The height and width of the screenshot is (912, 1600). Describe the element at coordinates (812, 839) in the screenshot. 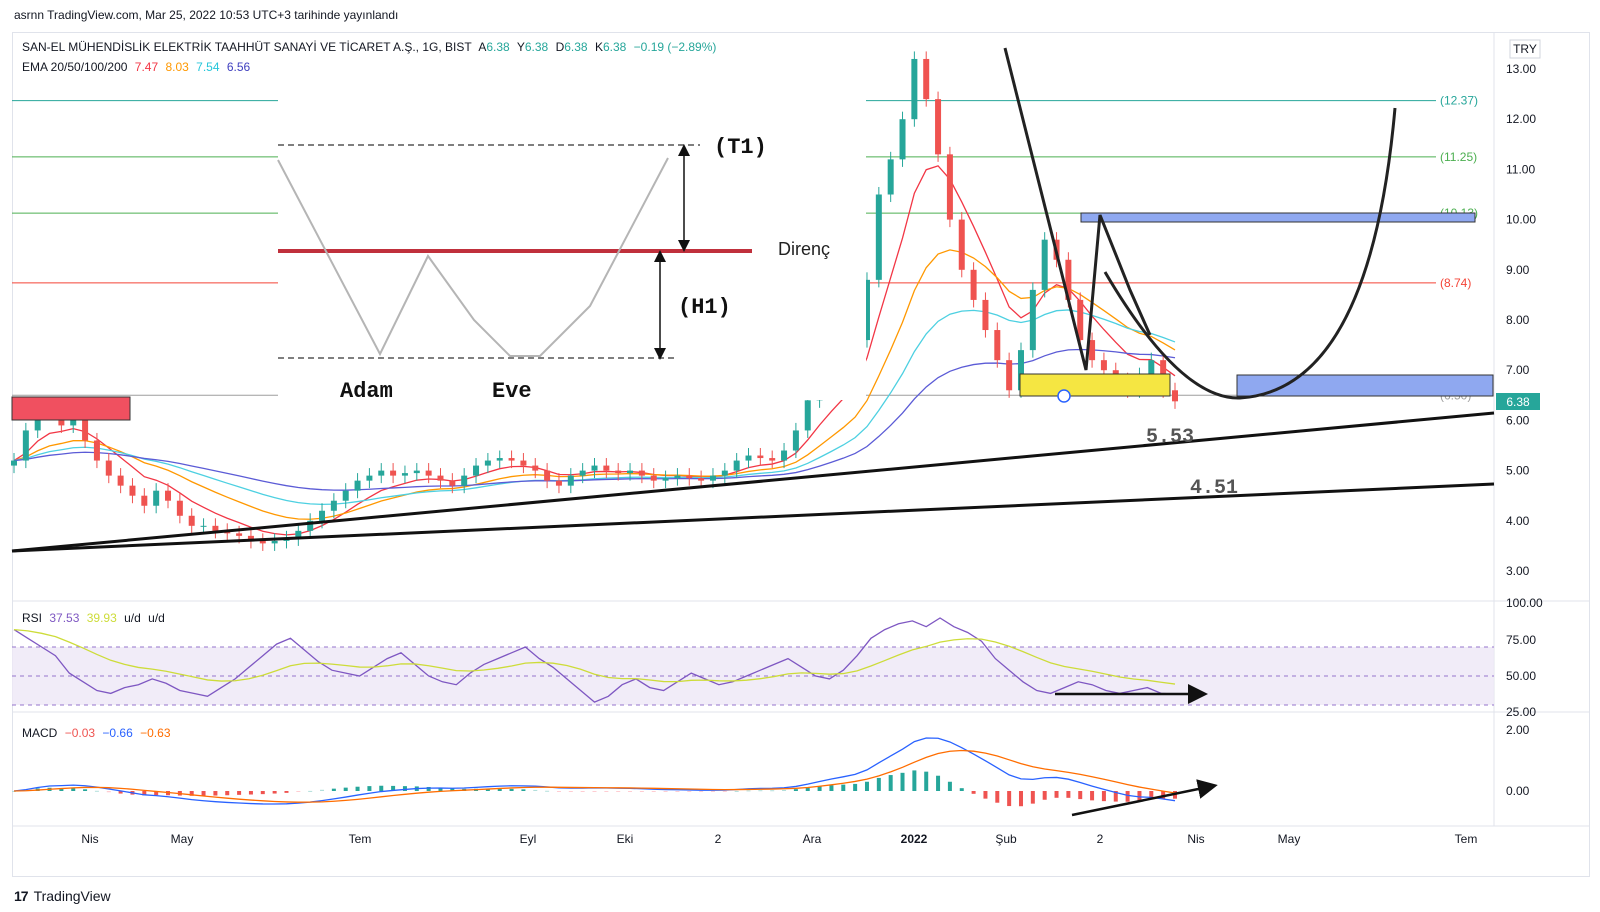

I see `time-tick-label: Ara` at that location.